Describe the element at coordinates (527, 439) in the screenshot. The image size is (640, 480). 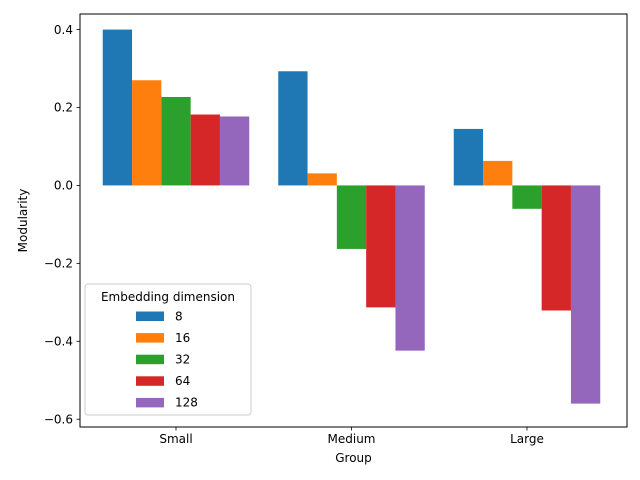
I see `x-tick-label: Large` at that location.